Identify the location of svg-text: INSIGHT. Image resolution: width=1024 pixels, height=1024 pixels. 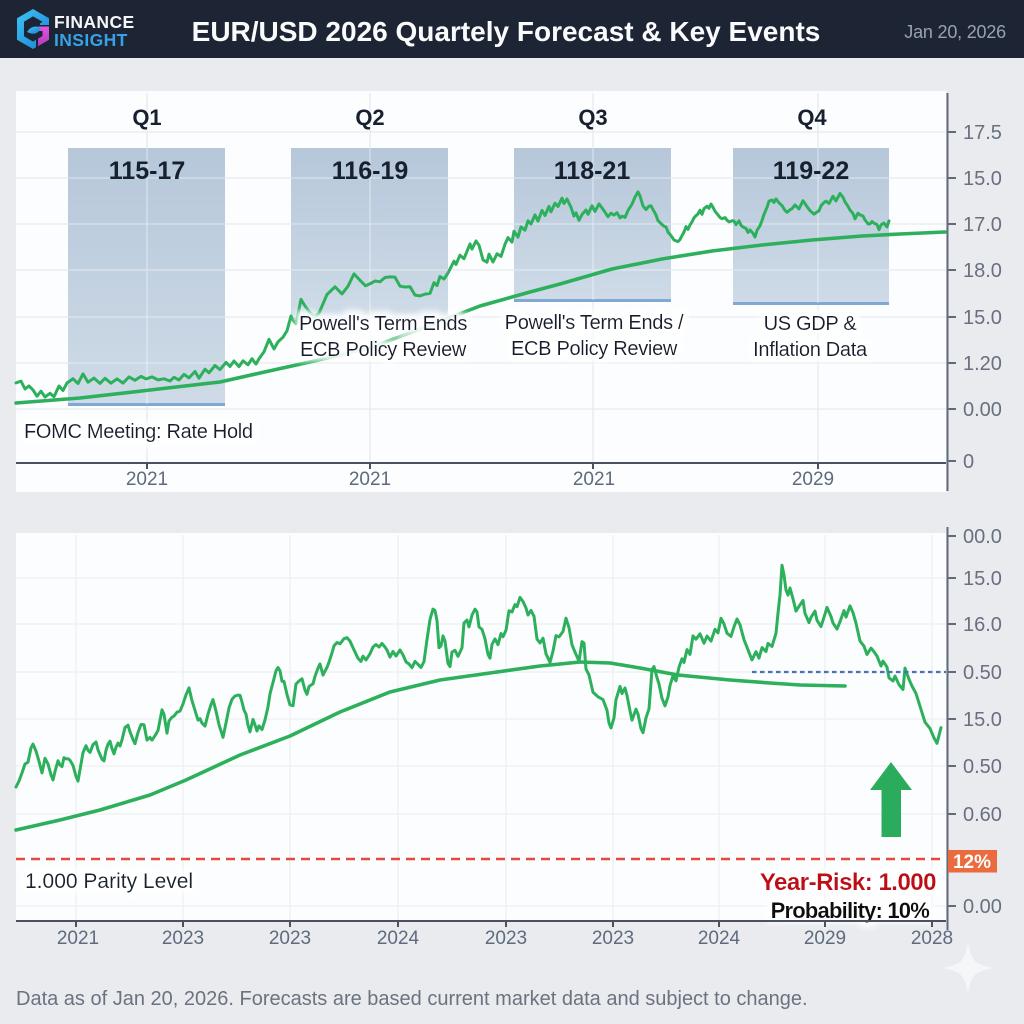
(91, 40).